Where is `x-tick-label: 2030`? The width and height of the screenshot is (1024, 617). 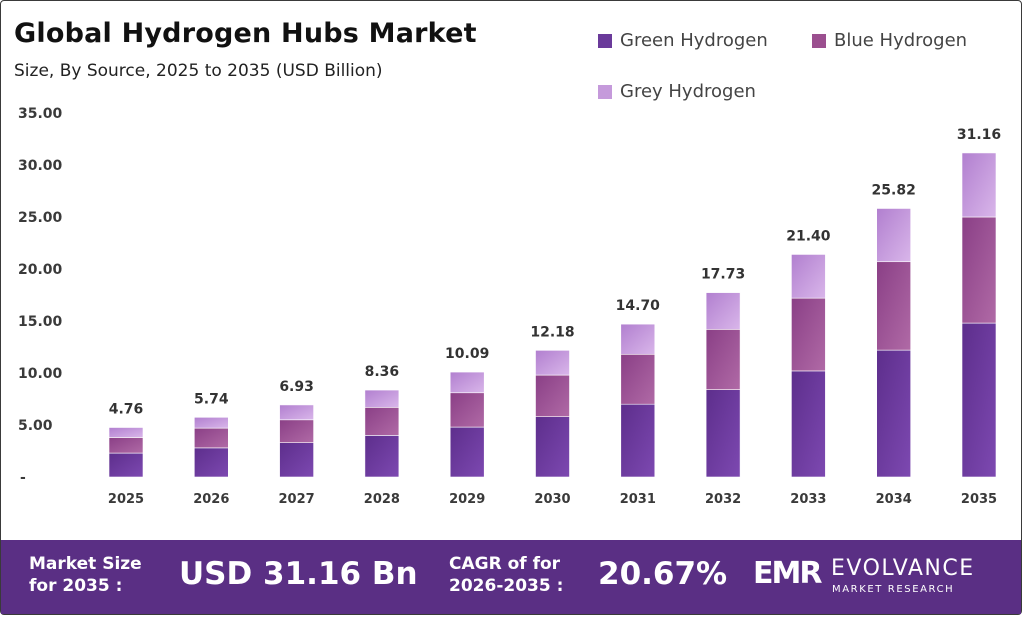
x-tick-label: 2030 is located at coordinates (552, 499).